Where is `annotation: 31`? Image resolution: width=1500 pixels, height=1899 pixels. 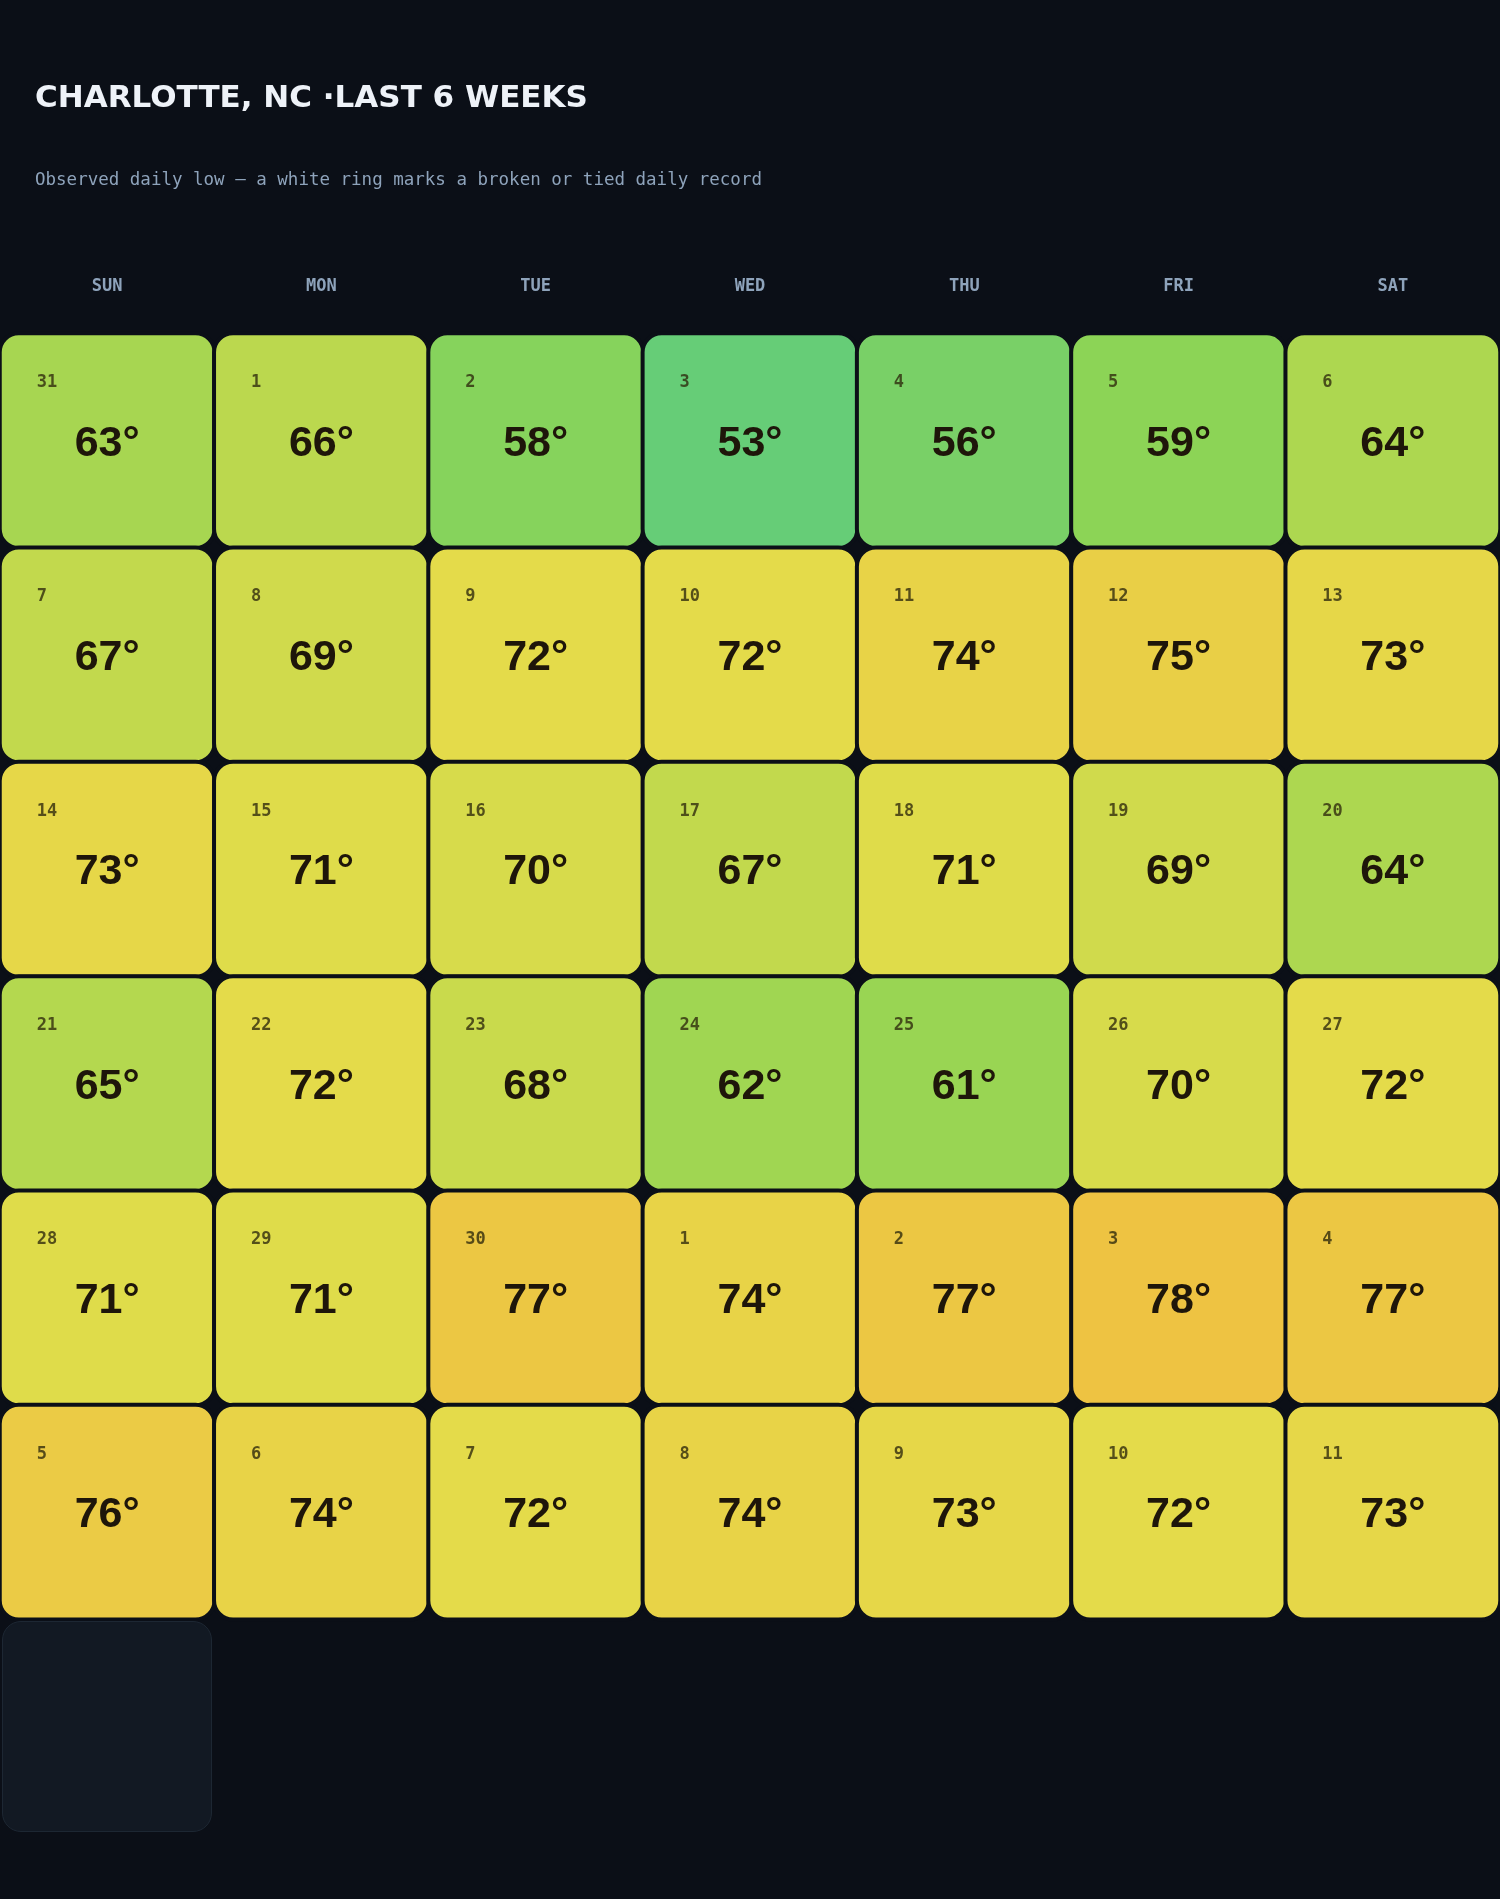 annotation: 31 is located at coordinates (47, 381).